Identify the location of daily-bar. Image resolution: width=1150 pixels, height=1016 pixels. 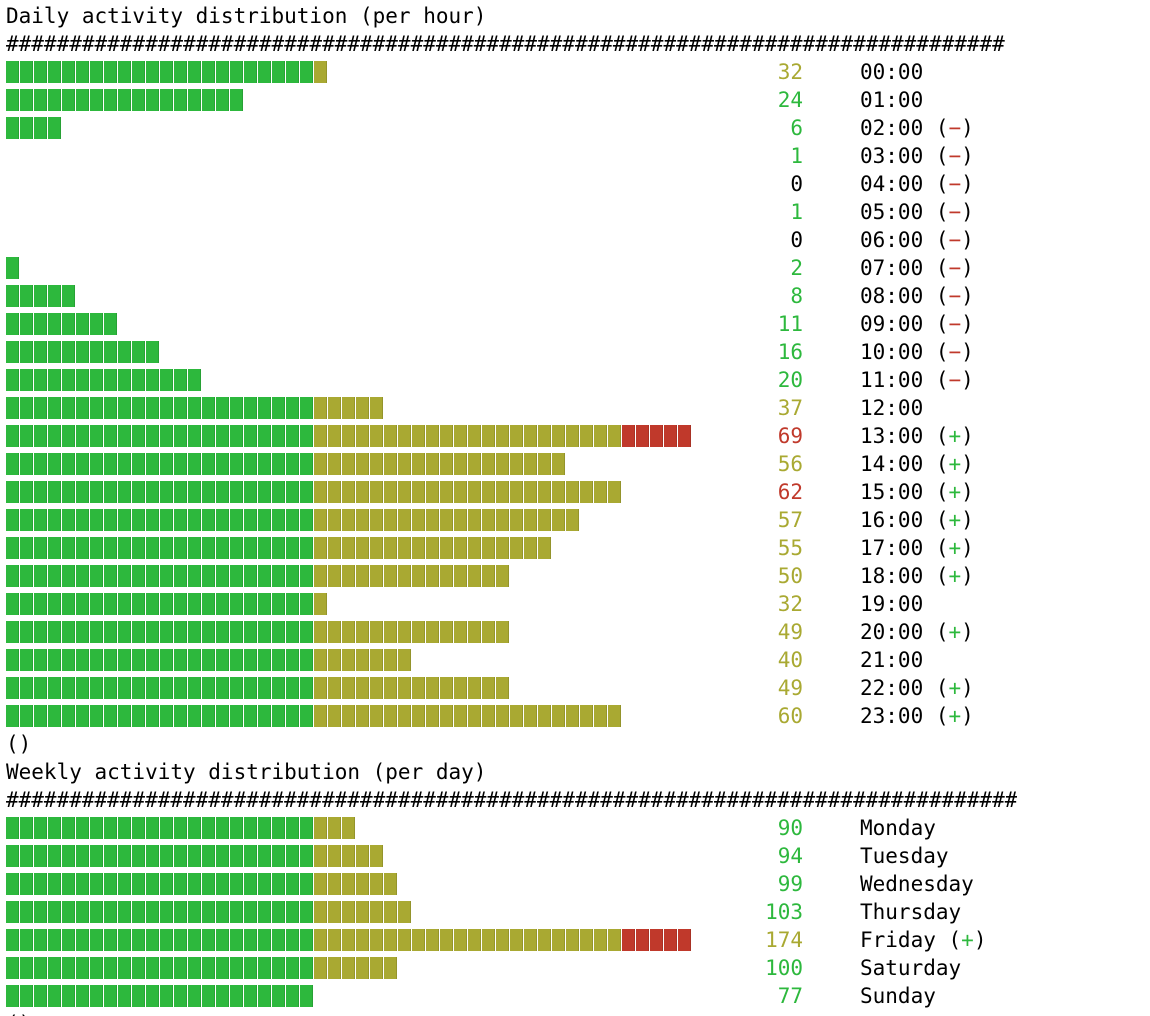
(62, 324).